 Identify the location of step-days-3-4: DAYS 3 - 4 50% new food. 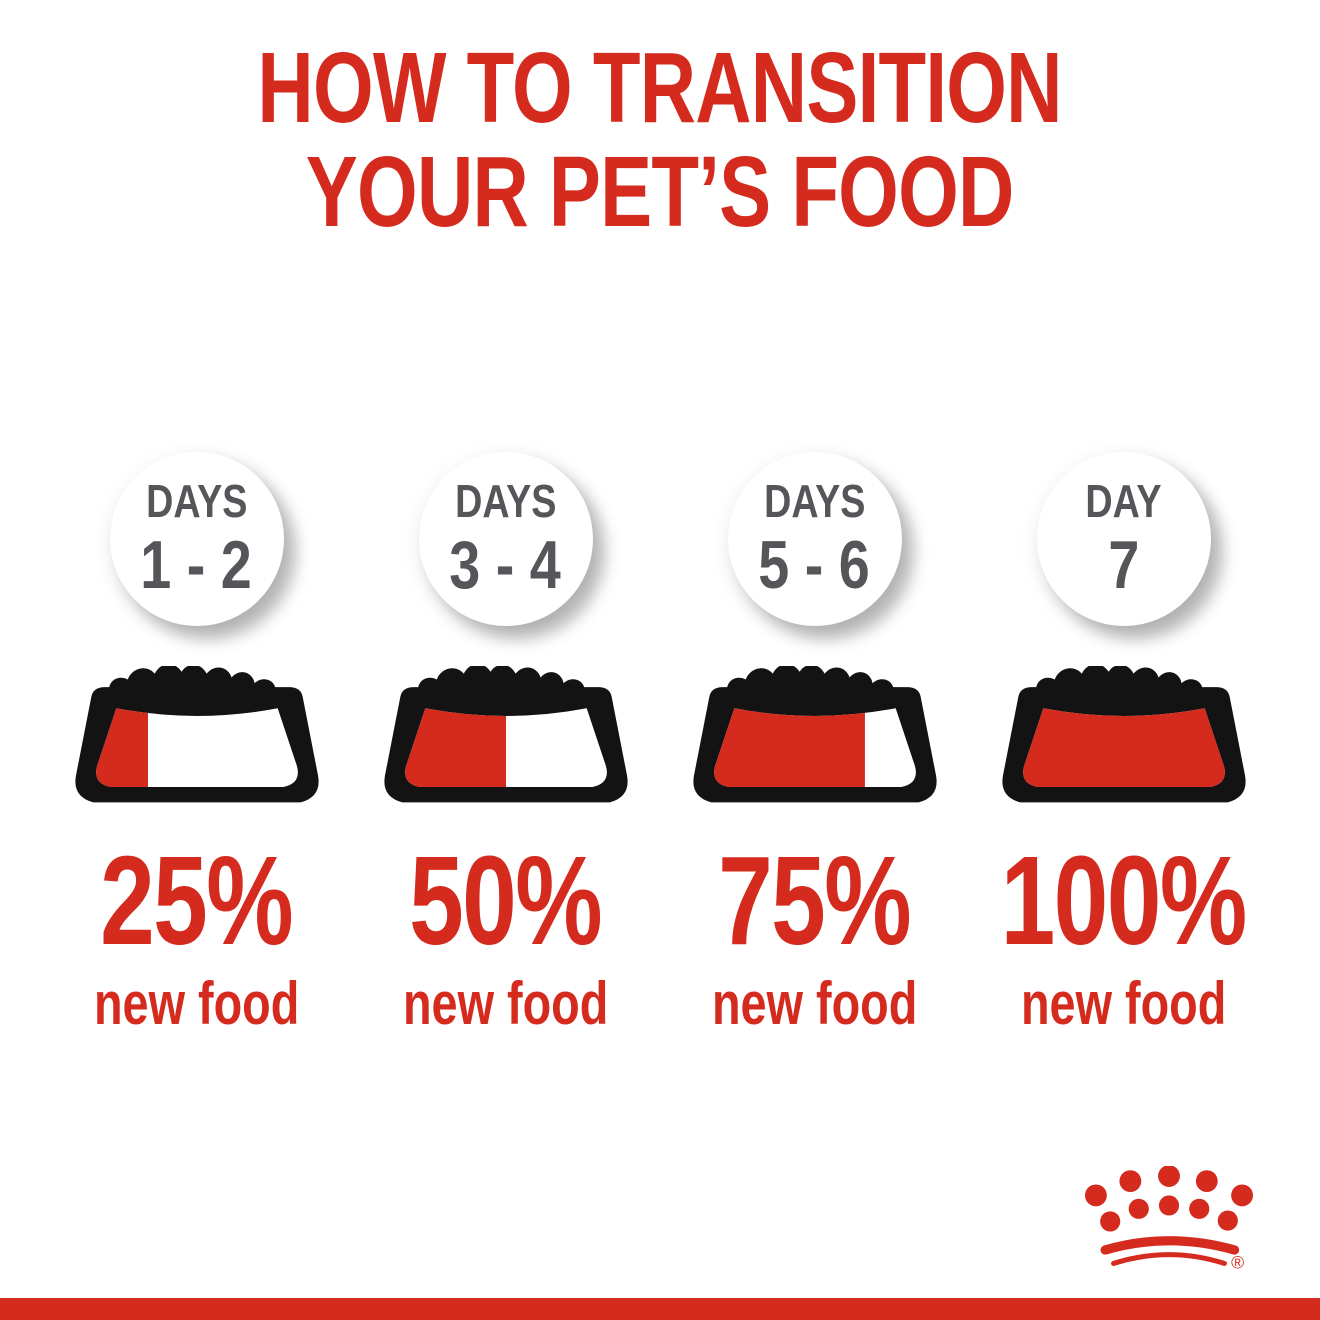
(505, 743).